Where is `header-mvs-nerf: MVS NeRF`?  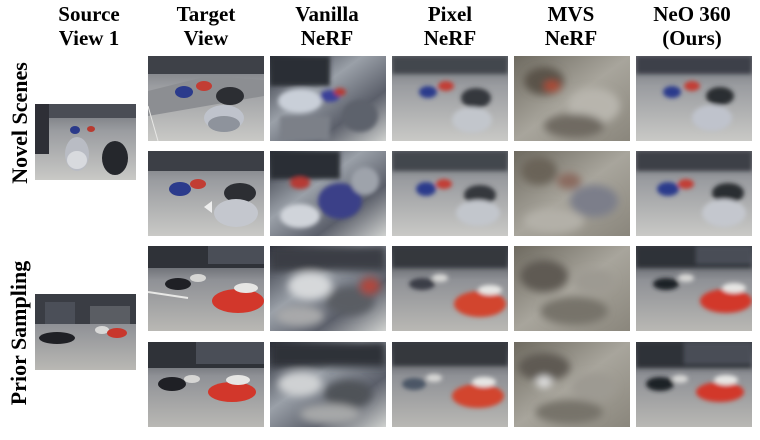
header-mvs-nerf: MVS NeRF is located at coordinates (571, 26).